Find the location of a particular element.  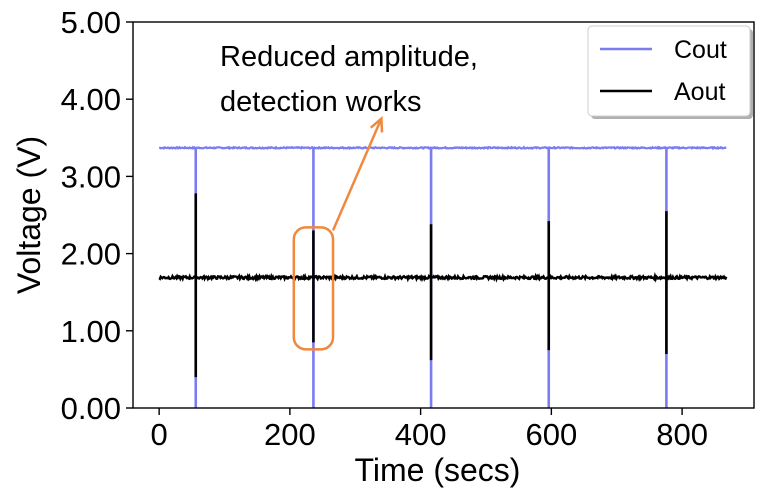

legend-label-cout: Cout is located at coordinates (700, 50).